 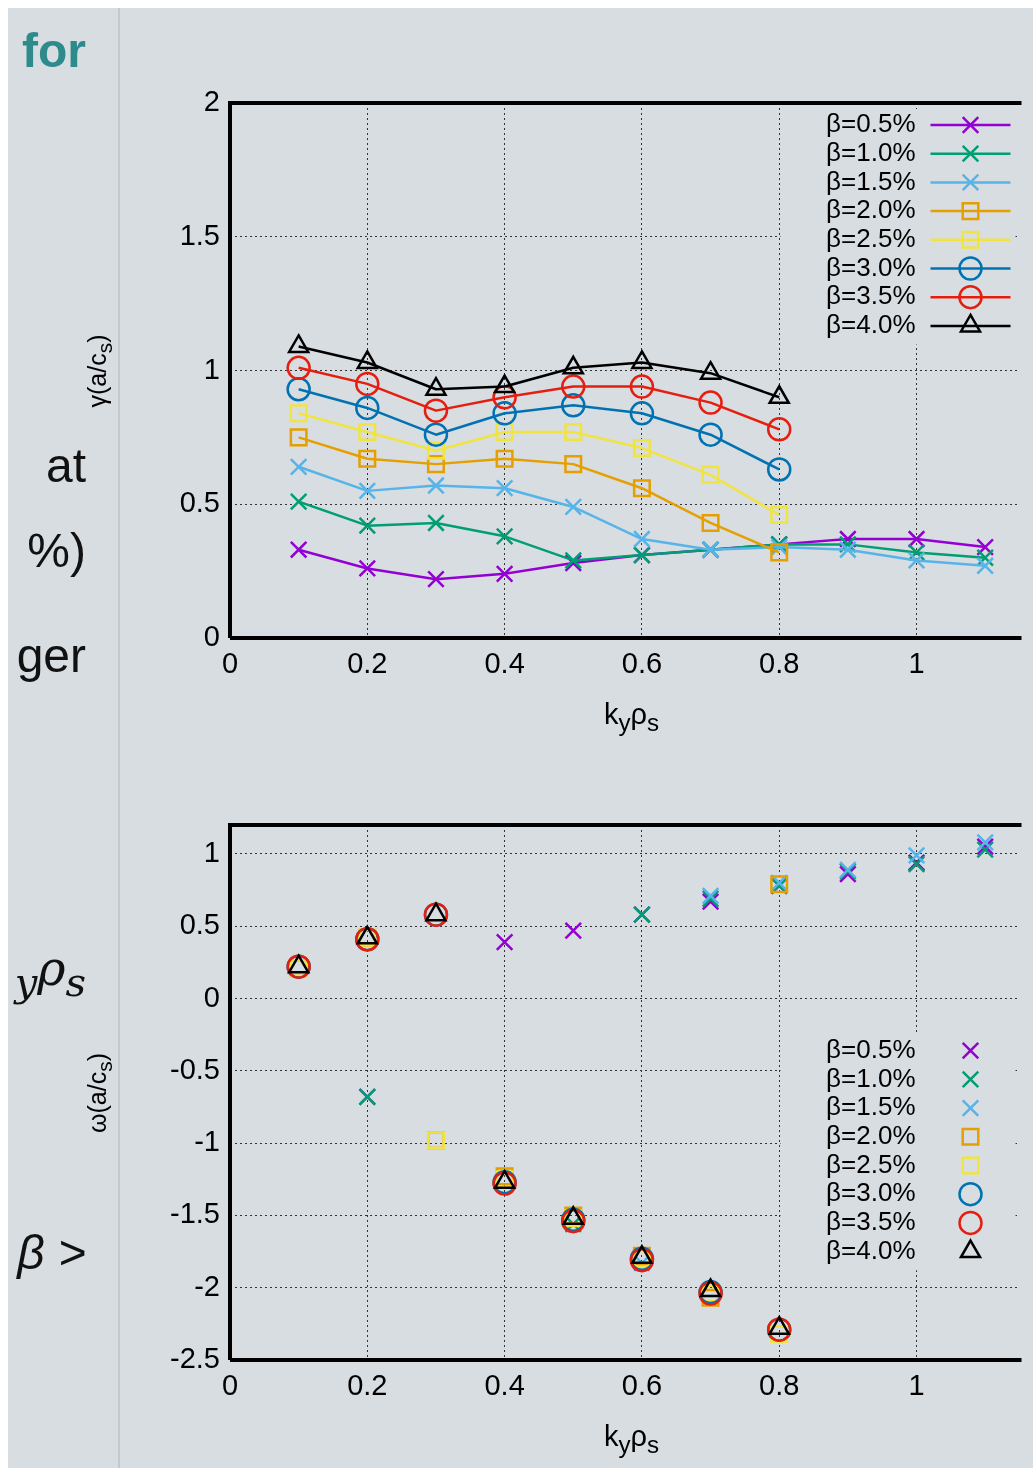 What do you see at coordinates (50, 655) in the screenshot?
I see `text: ger` at bounding box center [50, 655].